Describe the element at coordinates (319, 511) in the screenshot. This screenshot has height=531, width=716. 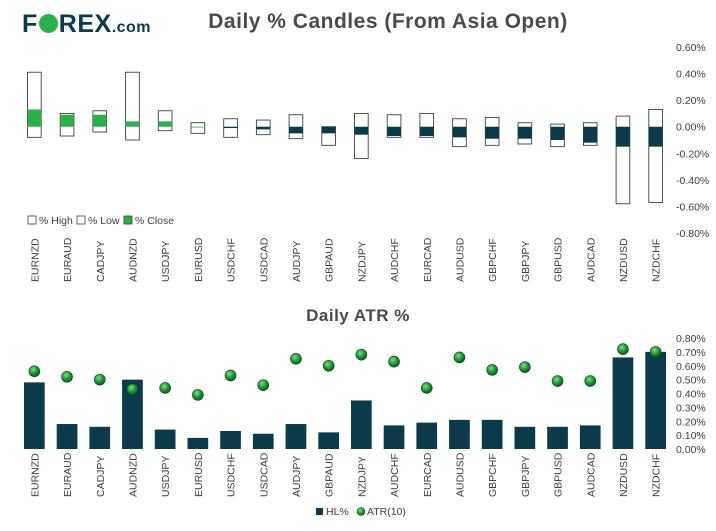
I see `atr-legend-swatch-hl` at that location.